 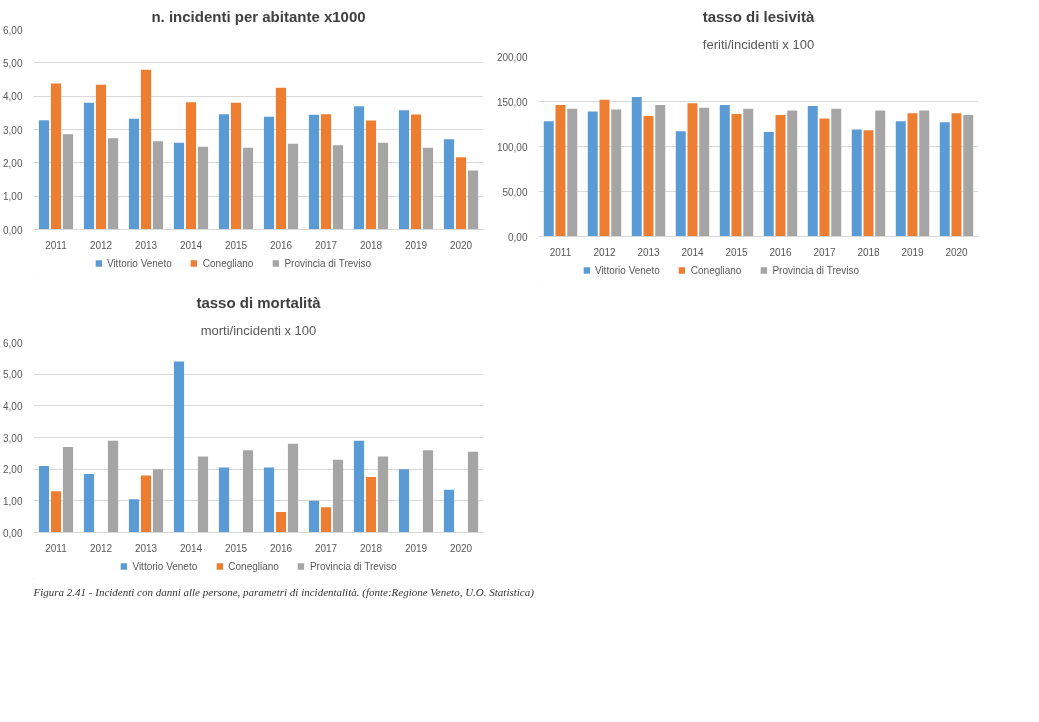 I want to click on x-tick-label: 2014, so click(x=693, y=252).